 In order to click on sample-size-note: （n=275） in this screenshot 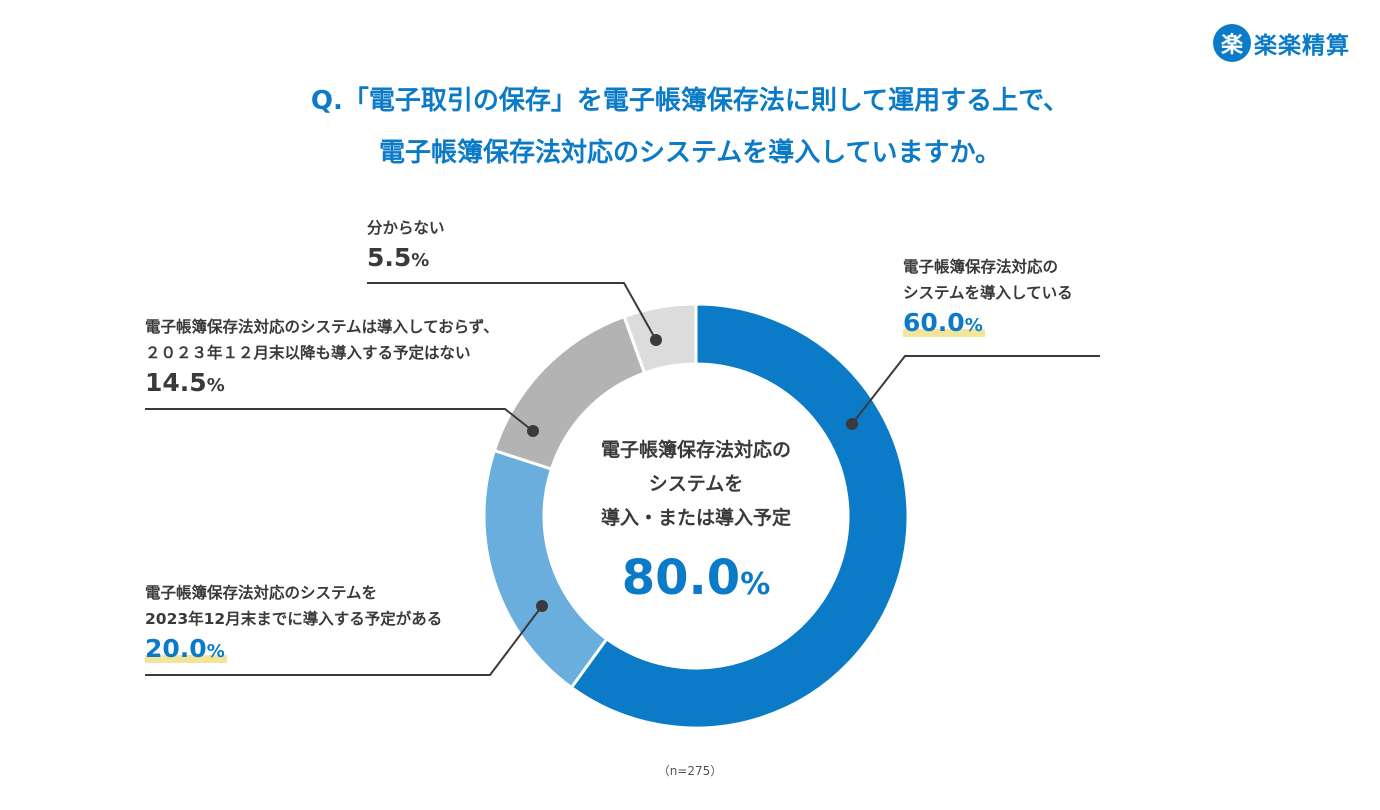, I will do `click(690, 771)`.